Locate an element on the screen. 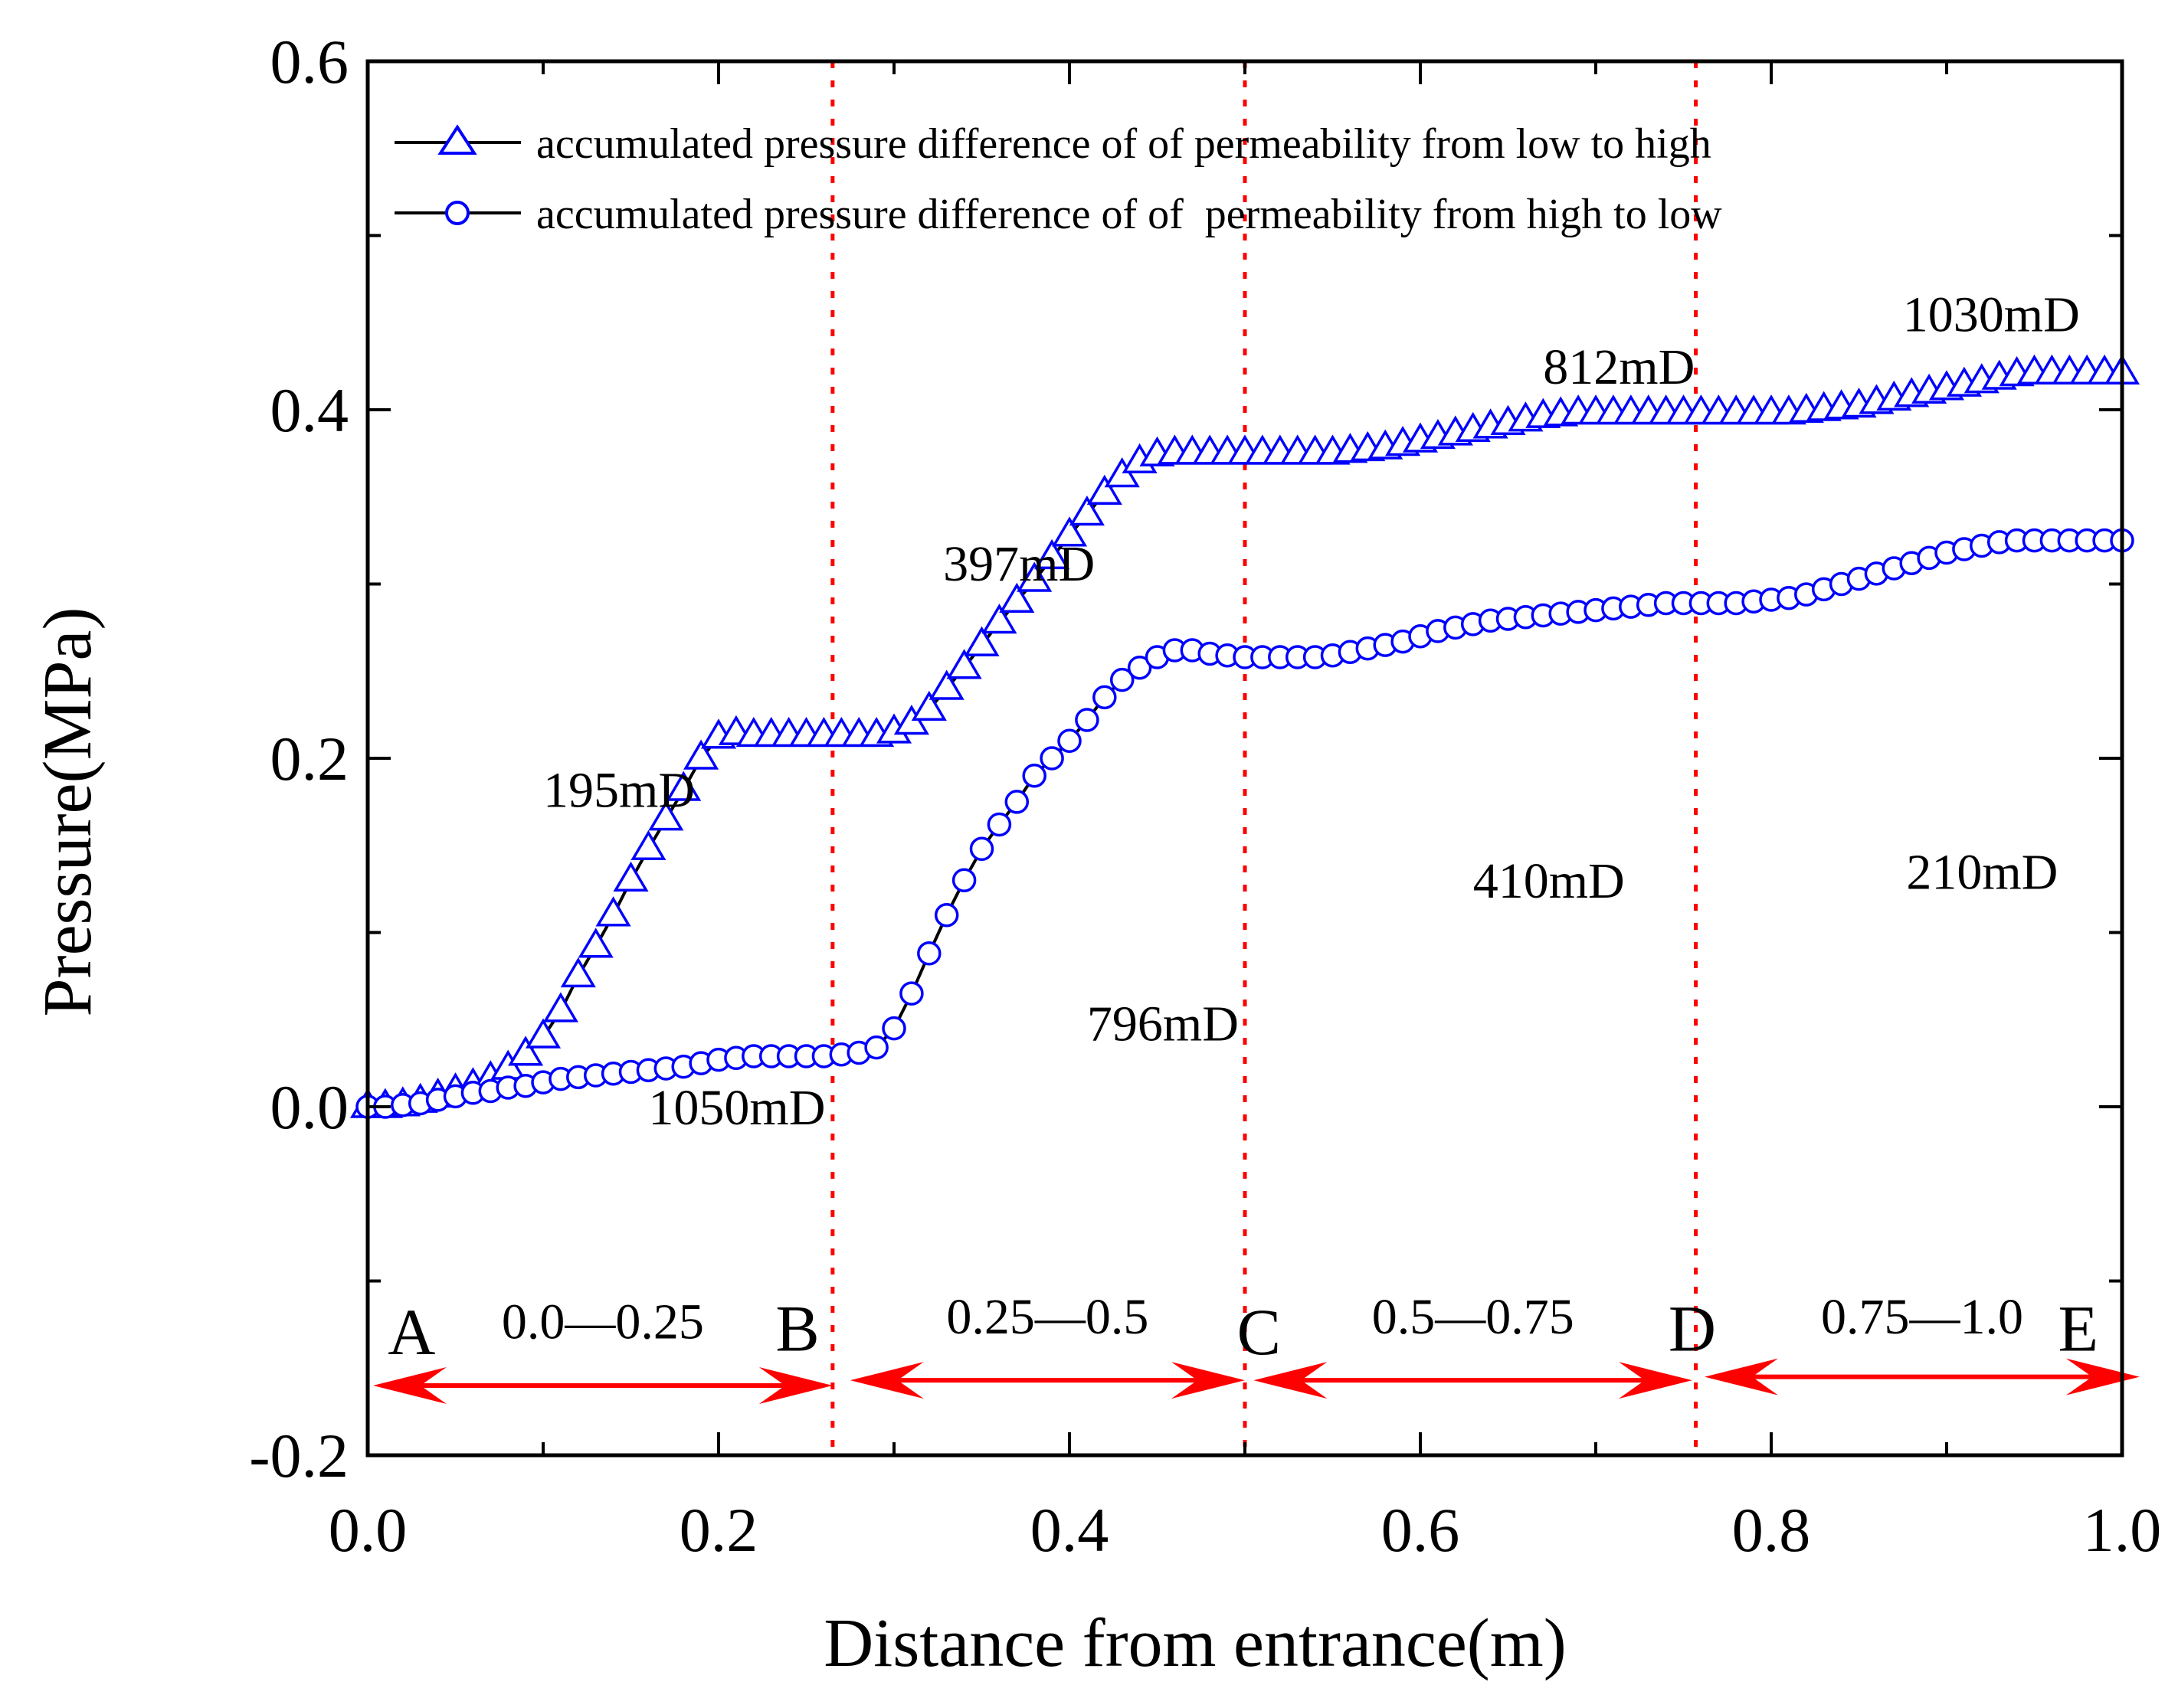 This screenshot has height=1708, width=2178. legend-triangle-marker is located at coordinates (457, 139).